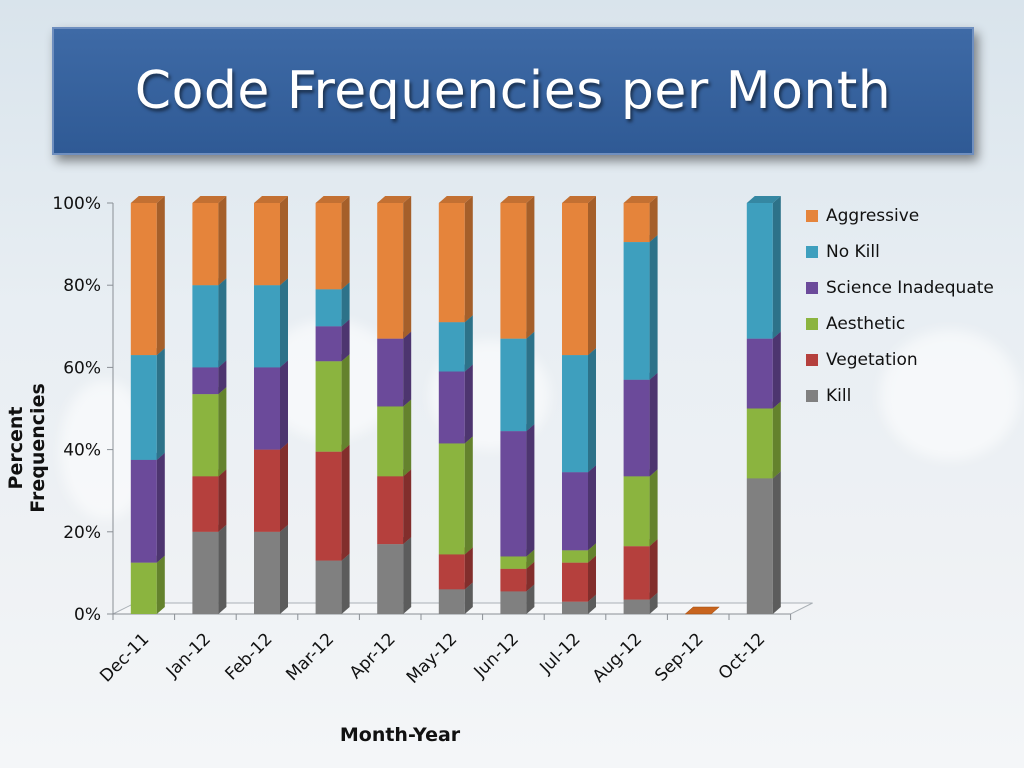 This screenshot has width=1024, height=768. I want to click on y-tick-label: 60%, so click(82, 368).